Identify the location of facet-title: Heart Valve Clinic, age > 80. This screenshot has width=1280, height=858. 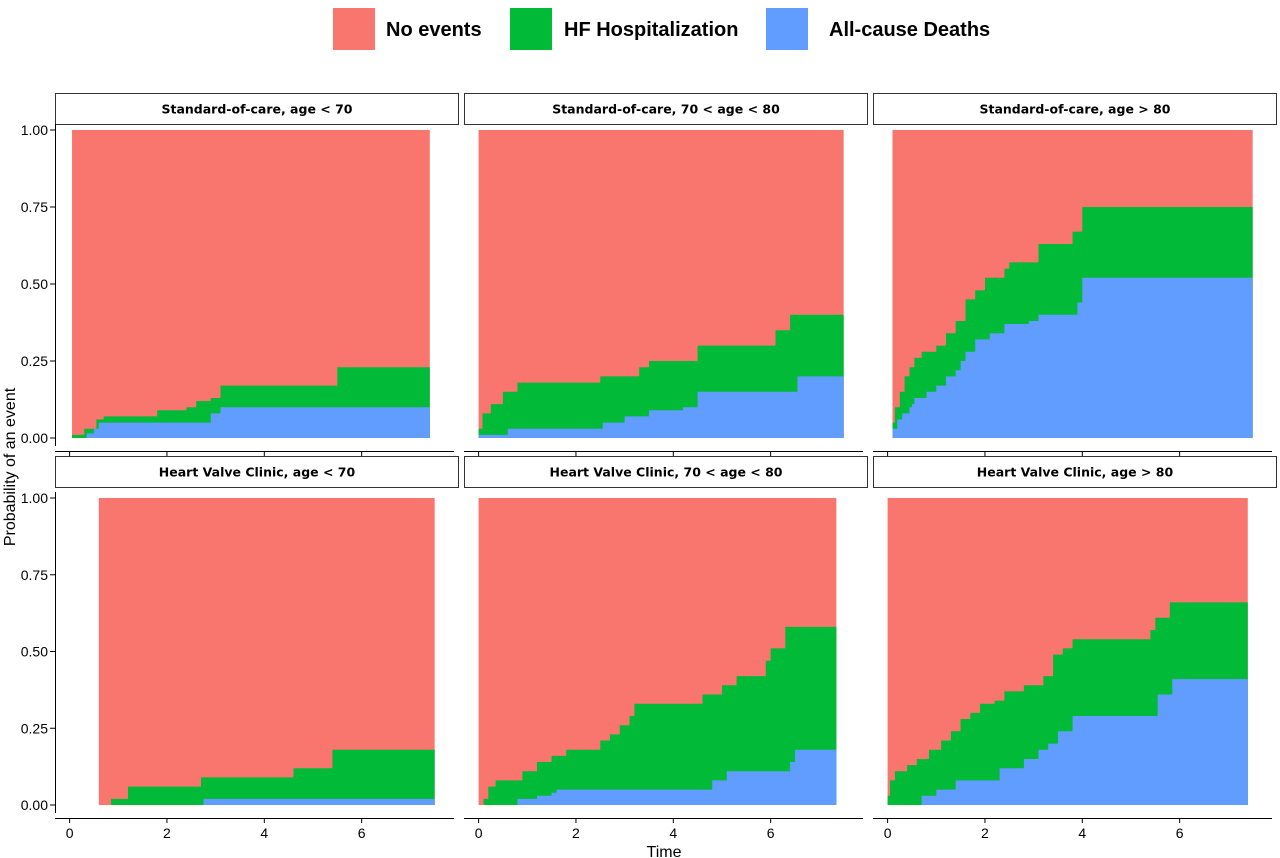
(1075, 472).